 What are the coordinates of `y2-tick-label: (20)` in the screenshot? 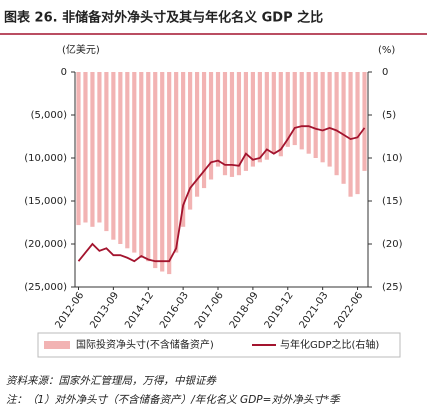 It's located at (392, 244).